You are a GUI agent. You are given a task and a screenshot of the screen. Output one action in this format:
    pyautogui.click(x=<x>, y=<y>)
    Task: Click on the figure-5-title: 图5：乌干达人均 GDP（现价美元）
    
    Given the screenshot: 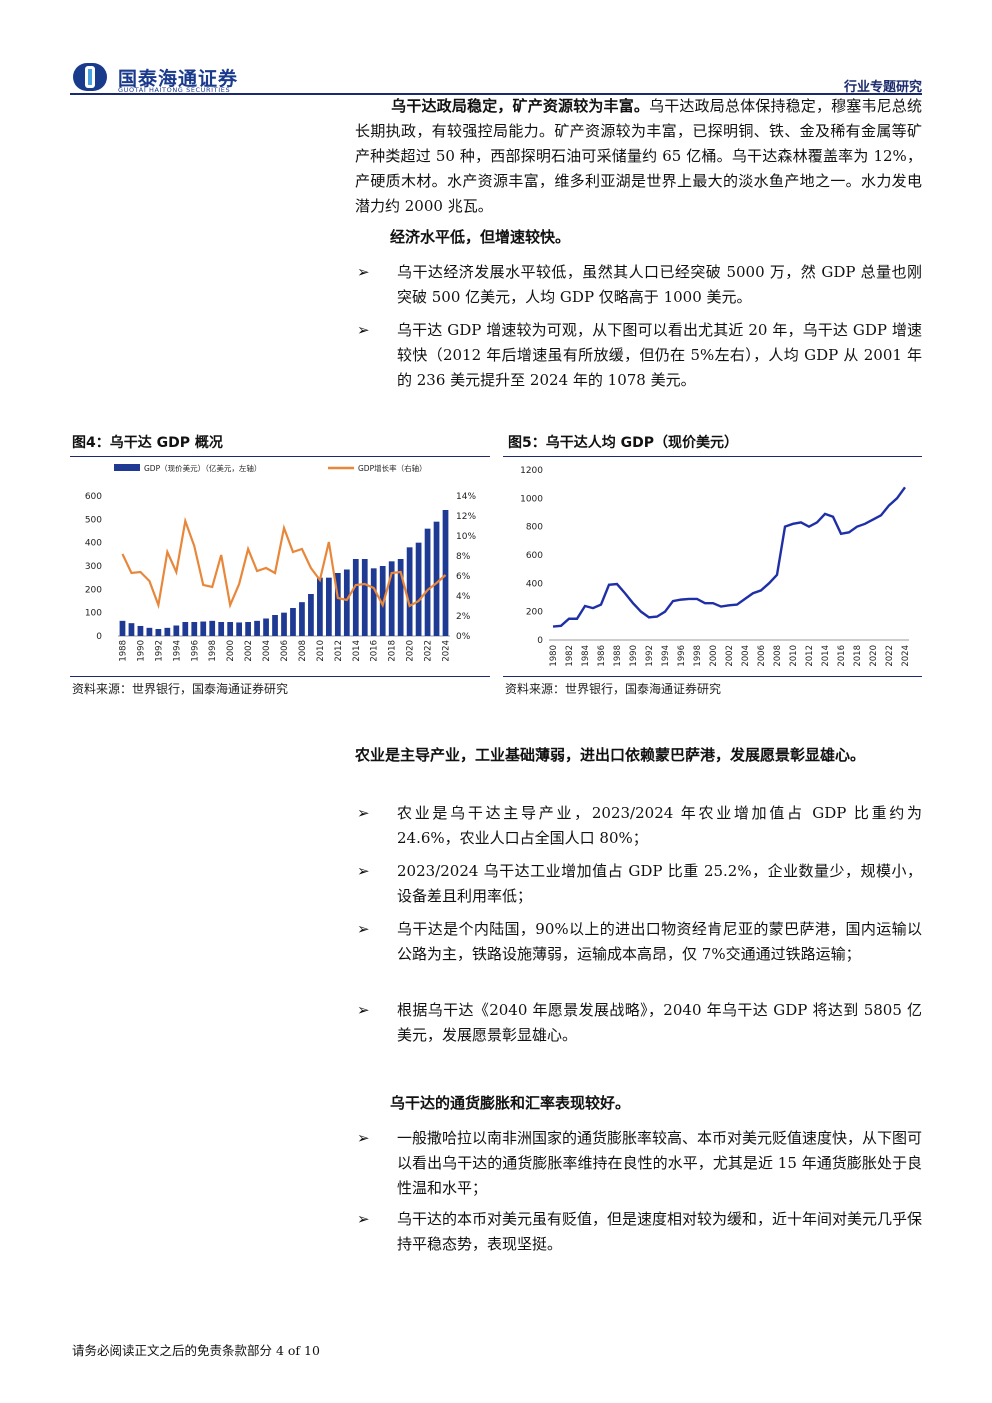 What is the action you would take?
    pyautogui.click(x=623, y=443)
    